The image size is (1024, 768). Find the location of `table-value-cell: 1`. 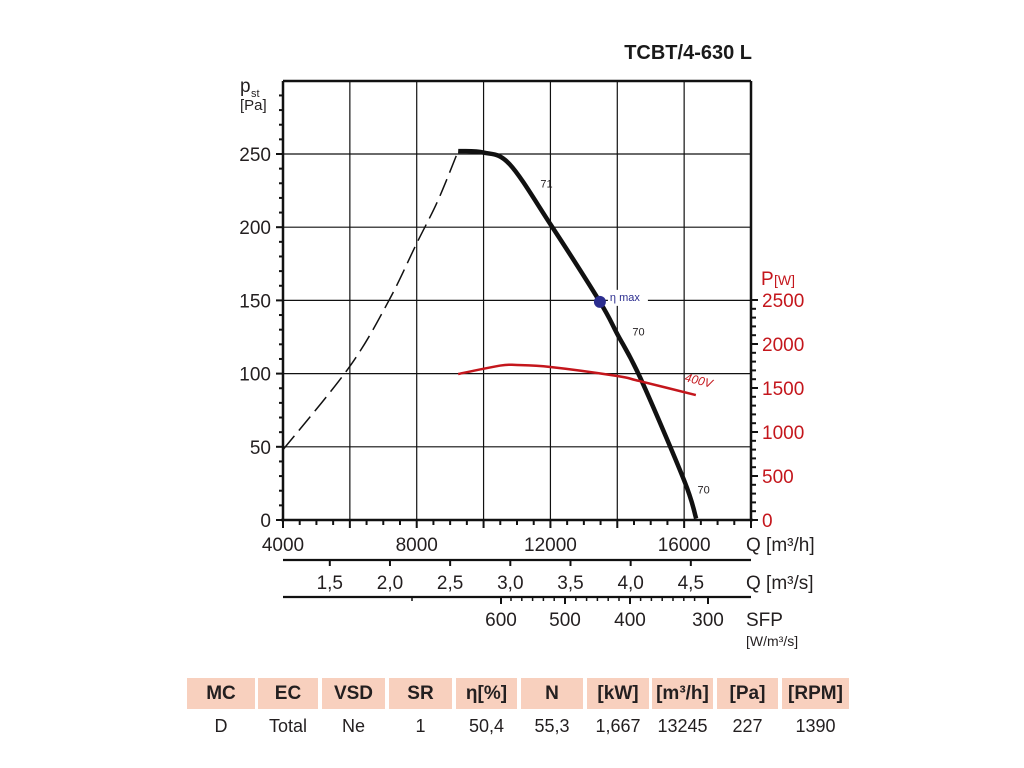

table-value-cell: 1 is located at coordinates (420, 726).